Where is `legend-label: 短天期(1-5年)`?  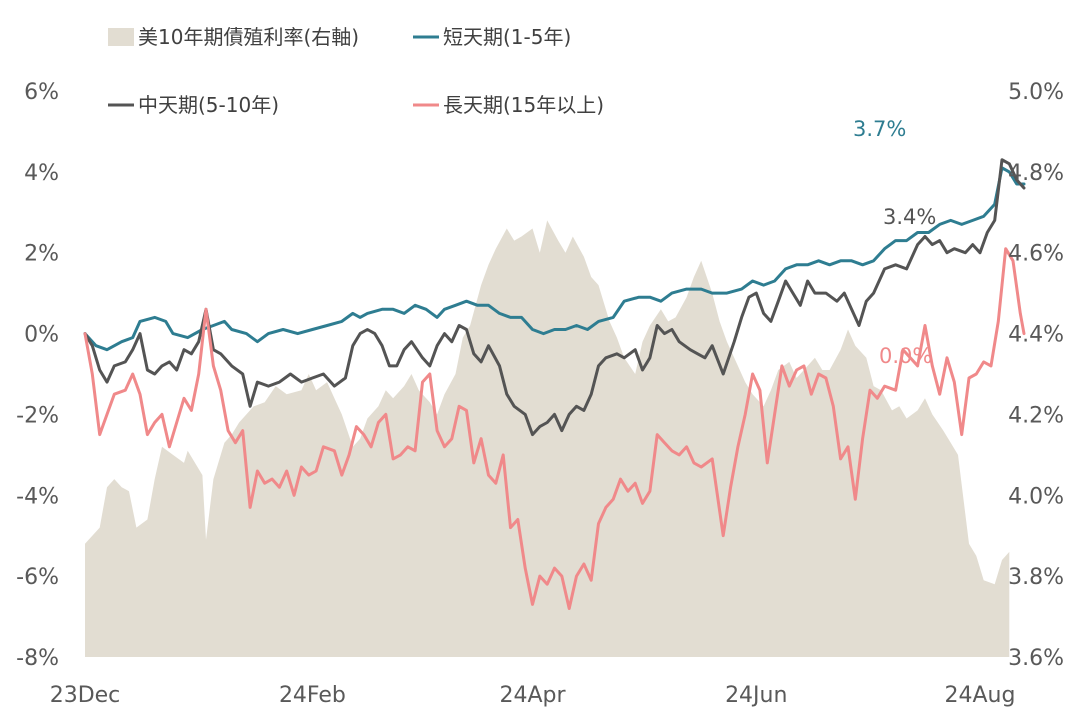 legend-label: 短天期(1-5年) is located at coordinates (507, 37).